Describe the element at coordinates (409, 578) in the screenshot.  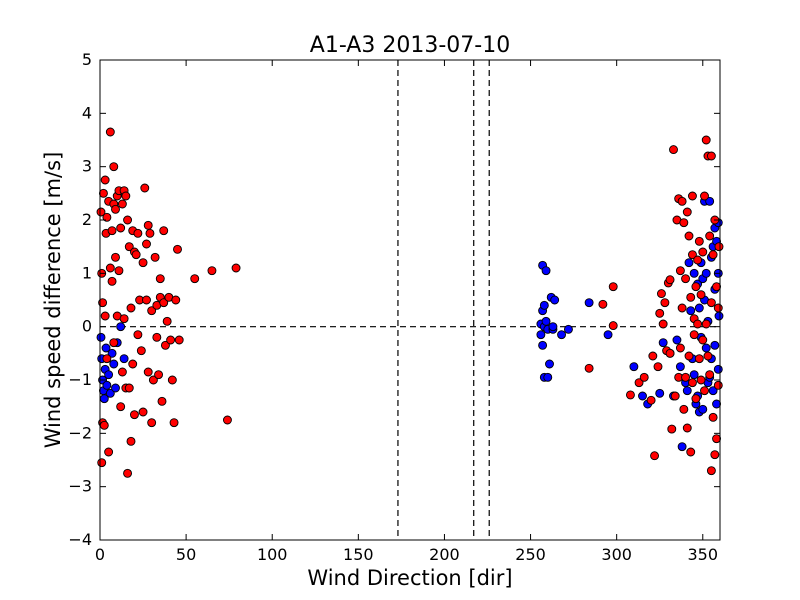
I see `x-axis-label: Wind Direction [dir]` at that location.